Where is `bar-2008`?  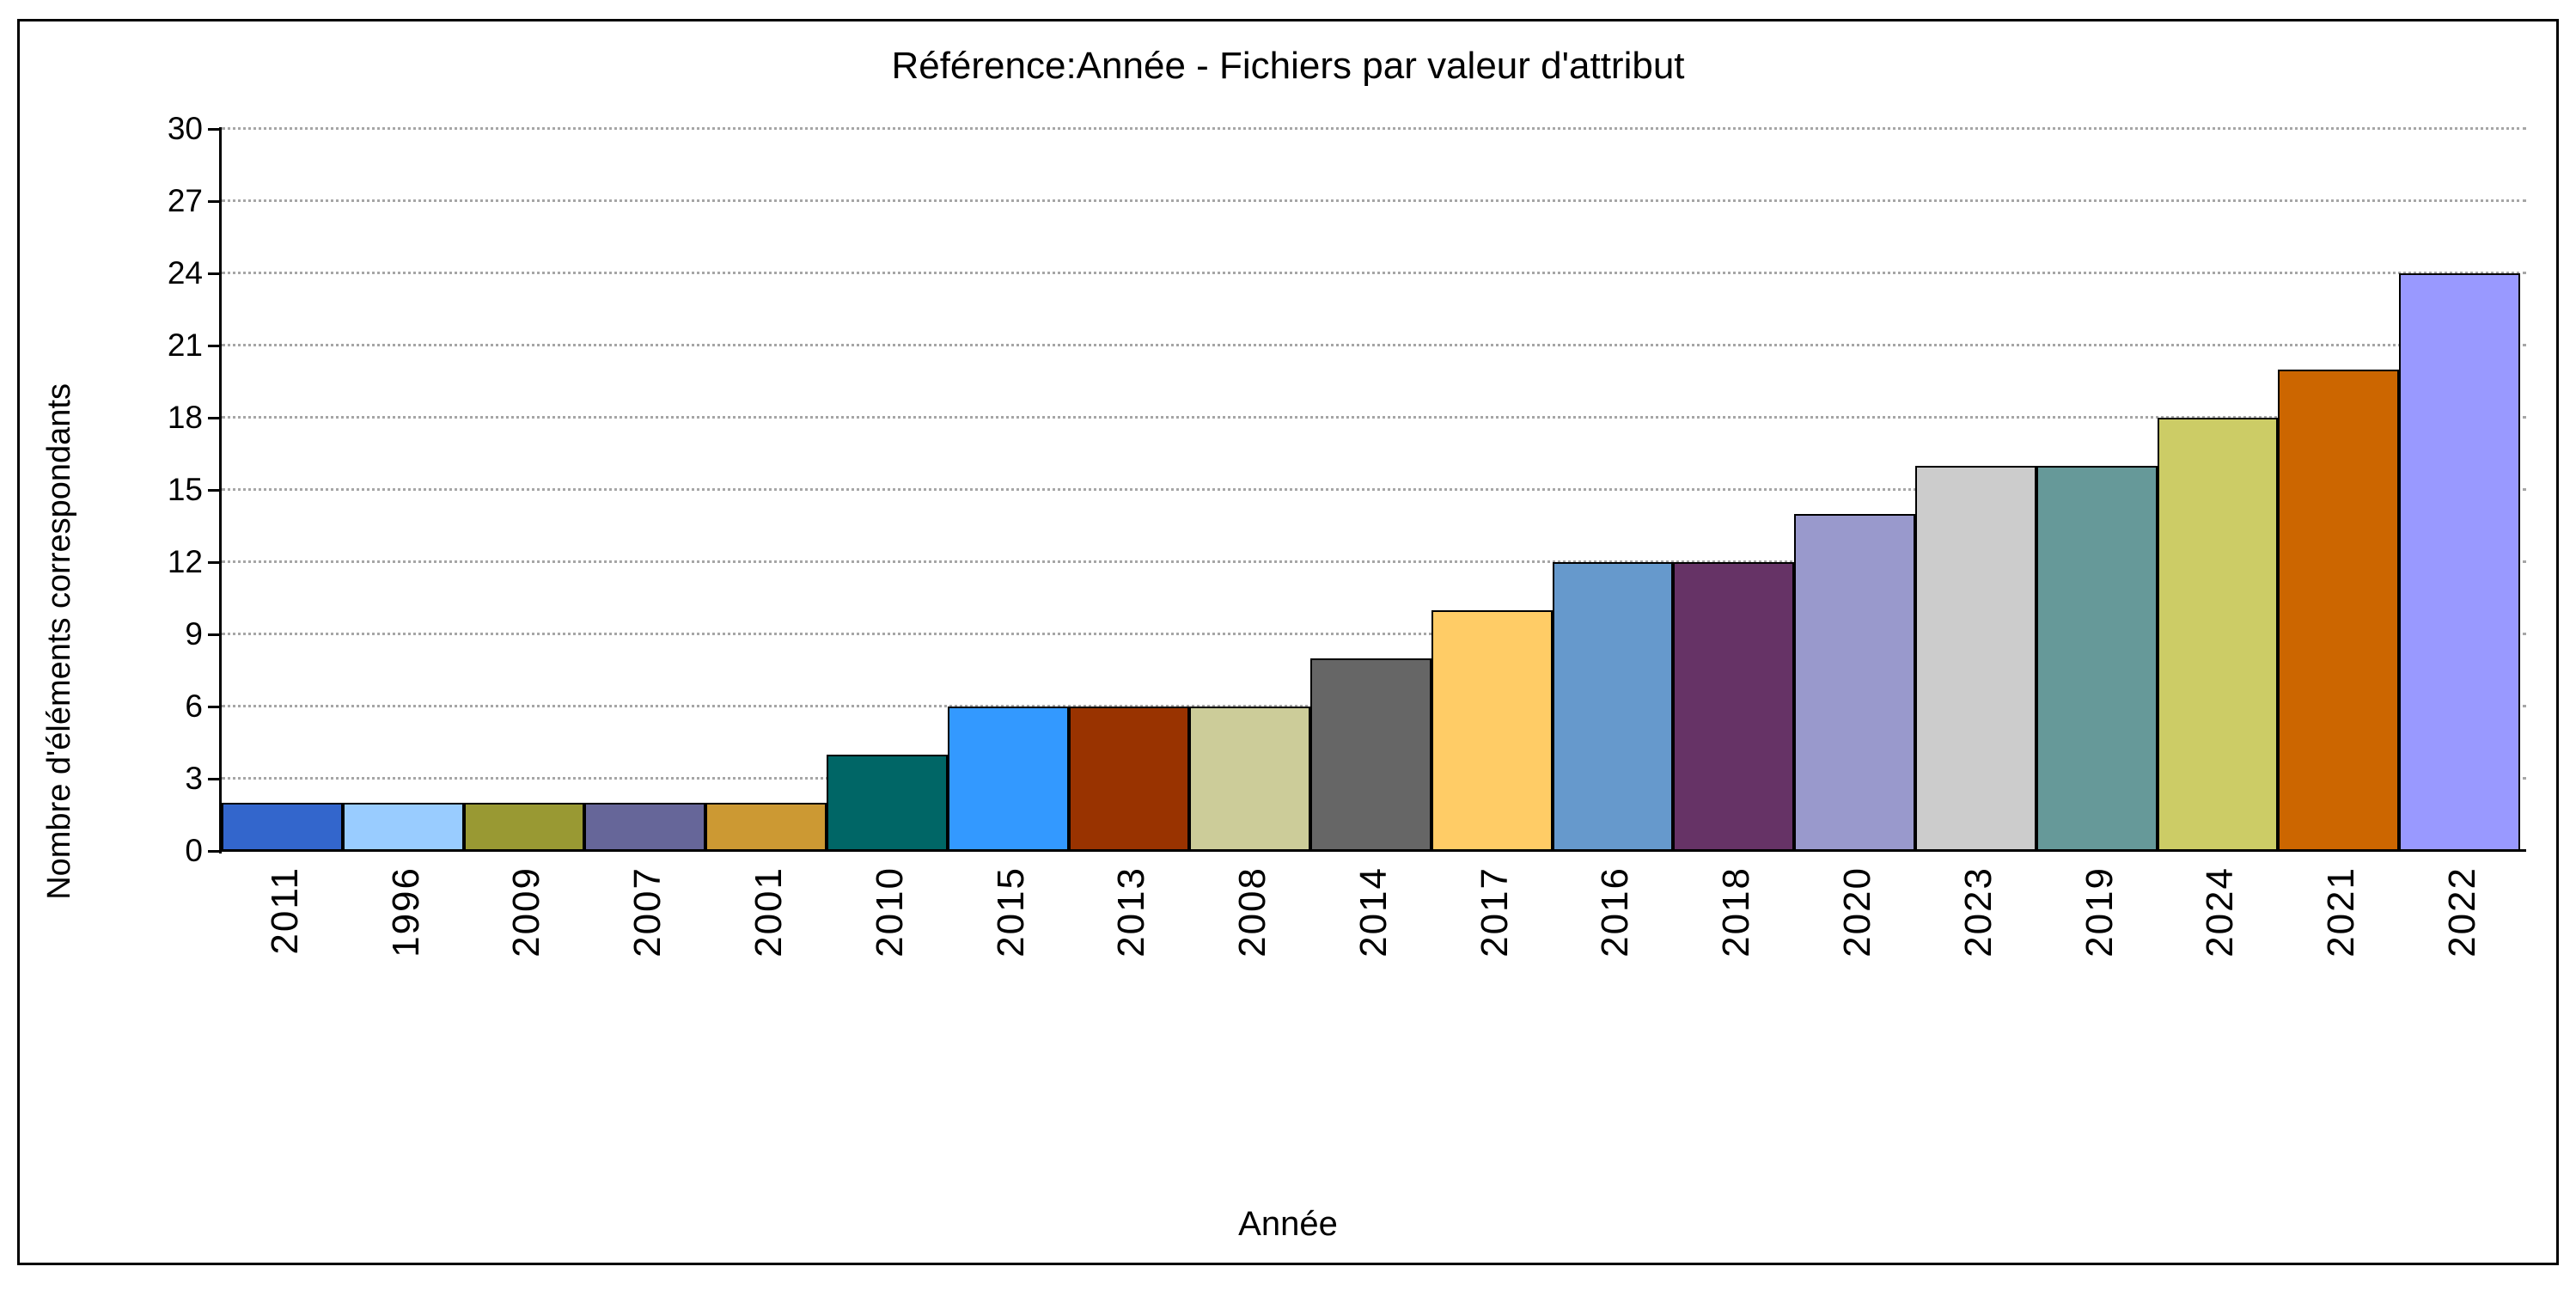 bar-2008 is located at coordinates (1249, 779).